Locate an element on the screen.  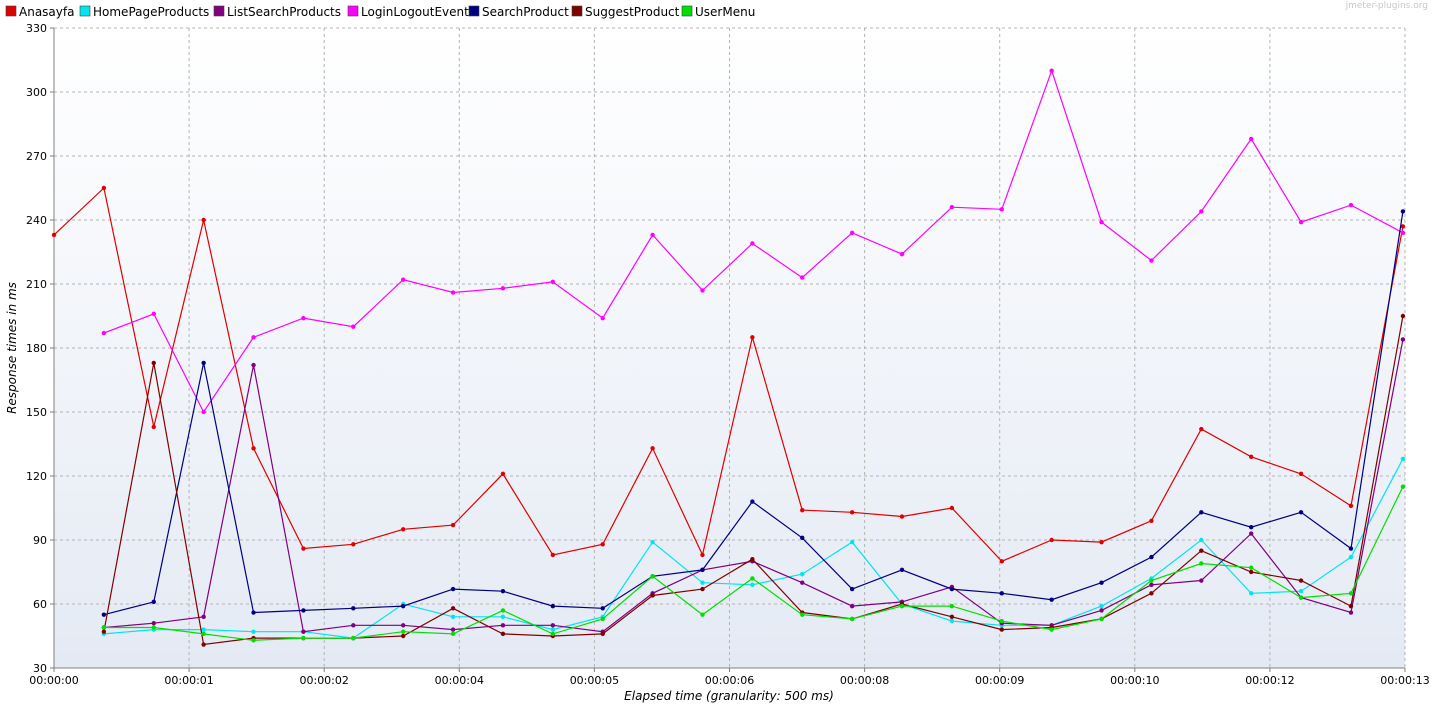
x-tick-label: 00:00:12 is located at coordinates (1269, 680).